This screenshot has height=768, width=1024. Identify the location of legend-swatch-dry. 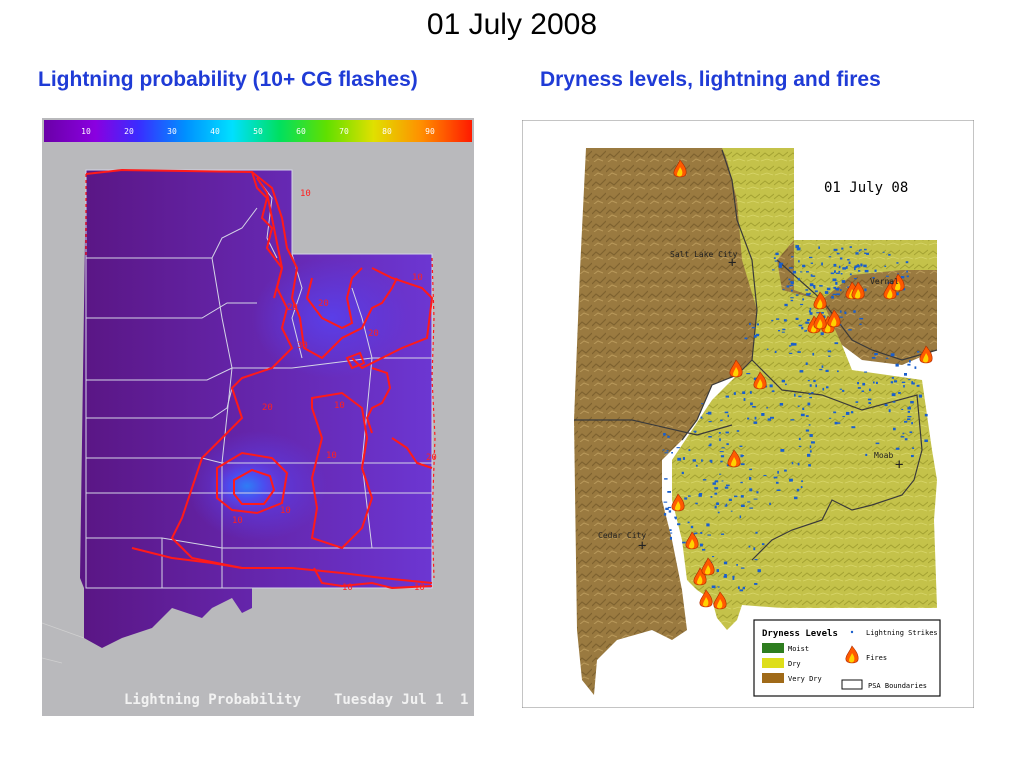
(773, 663).